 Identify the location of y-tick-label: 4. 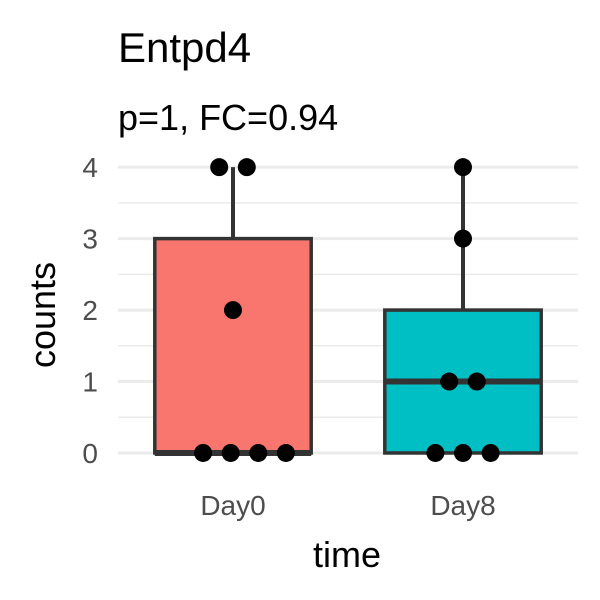
(90, 167).